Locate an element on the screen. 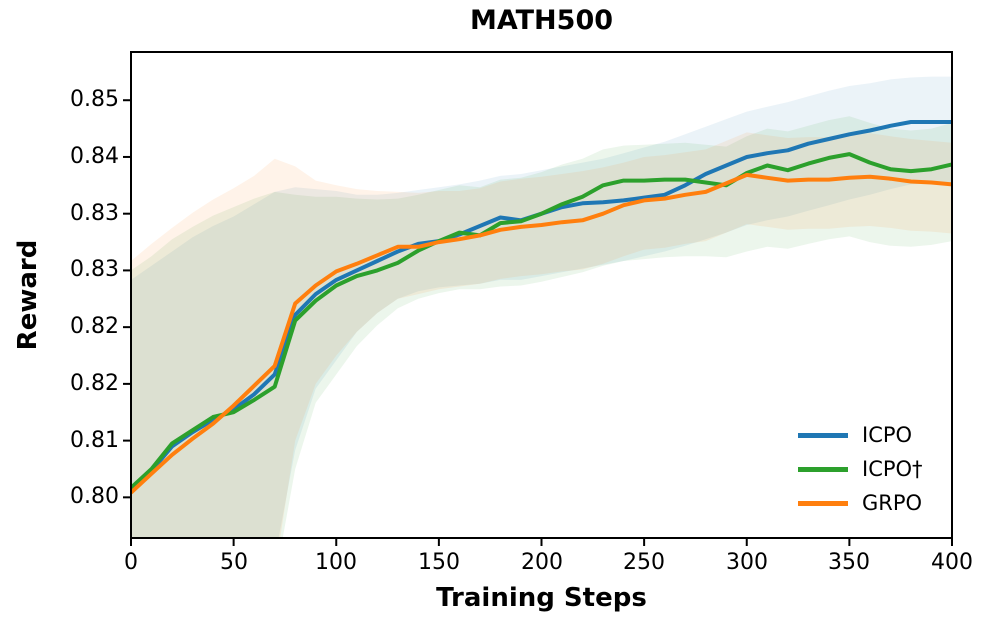 The height and width of the screenshot is (633, 996). legend: ICPO ICPO† GRPO is located at coordinates (860, 469).